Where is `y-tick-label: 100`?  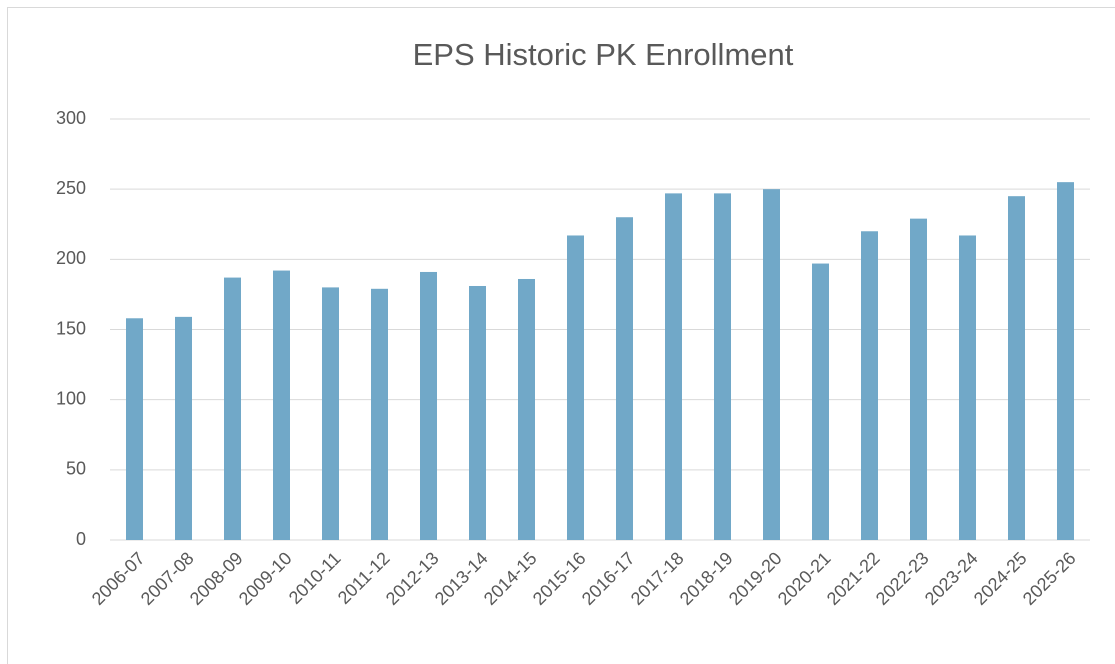 y-tick-label: 100 is located at coordinates (71, 398).